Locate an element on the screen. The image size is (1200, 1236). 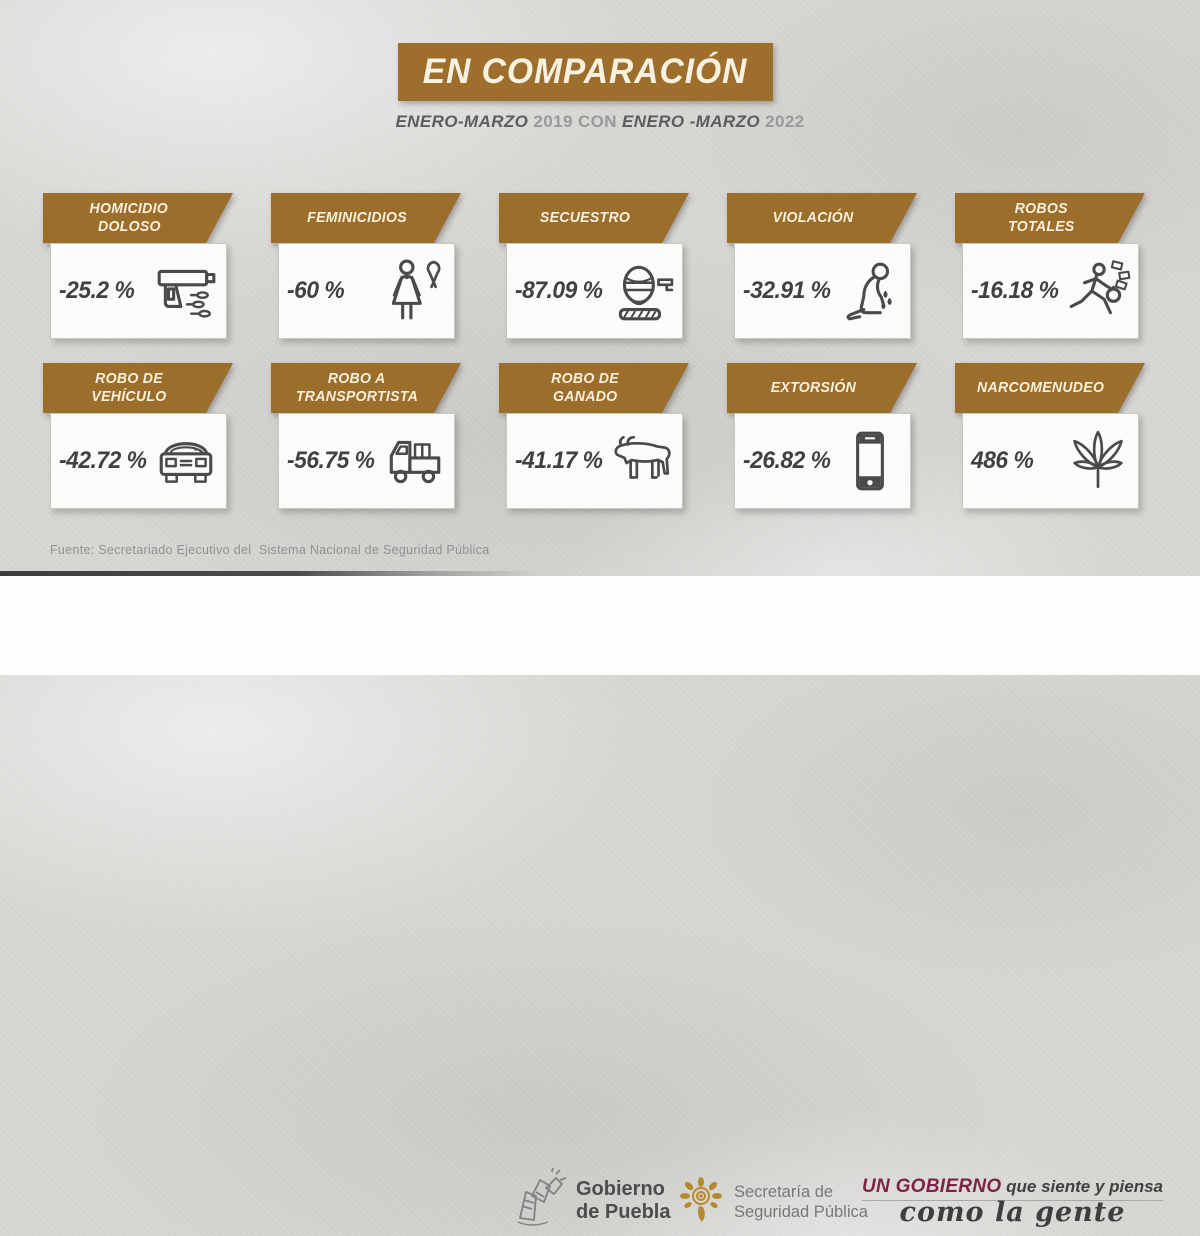
gobierno-label-line1: Gobierno is located at coordinates (620, 1189).